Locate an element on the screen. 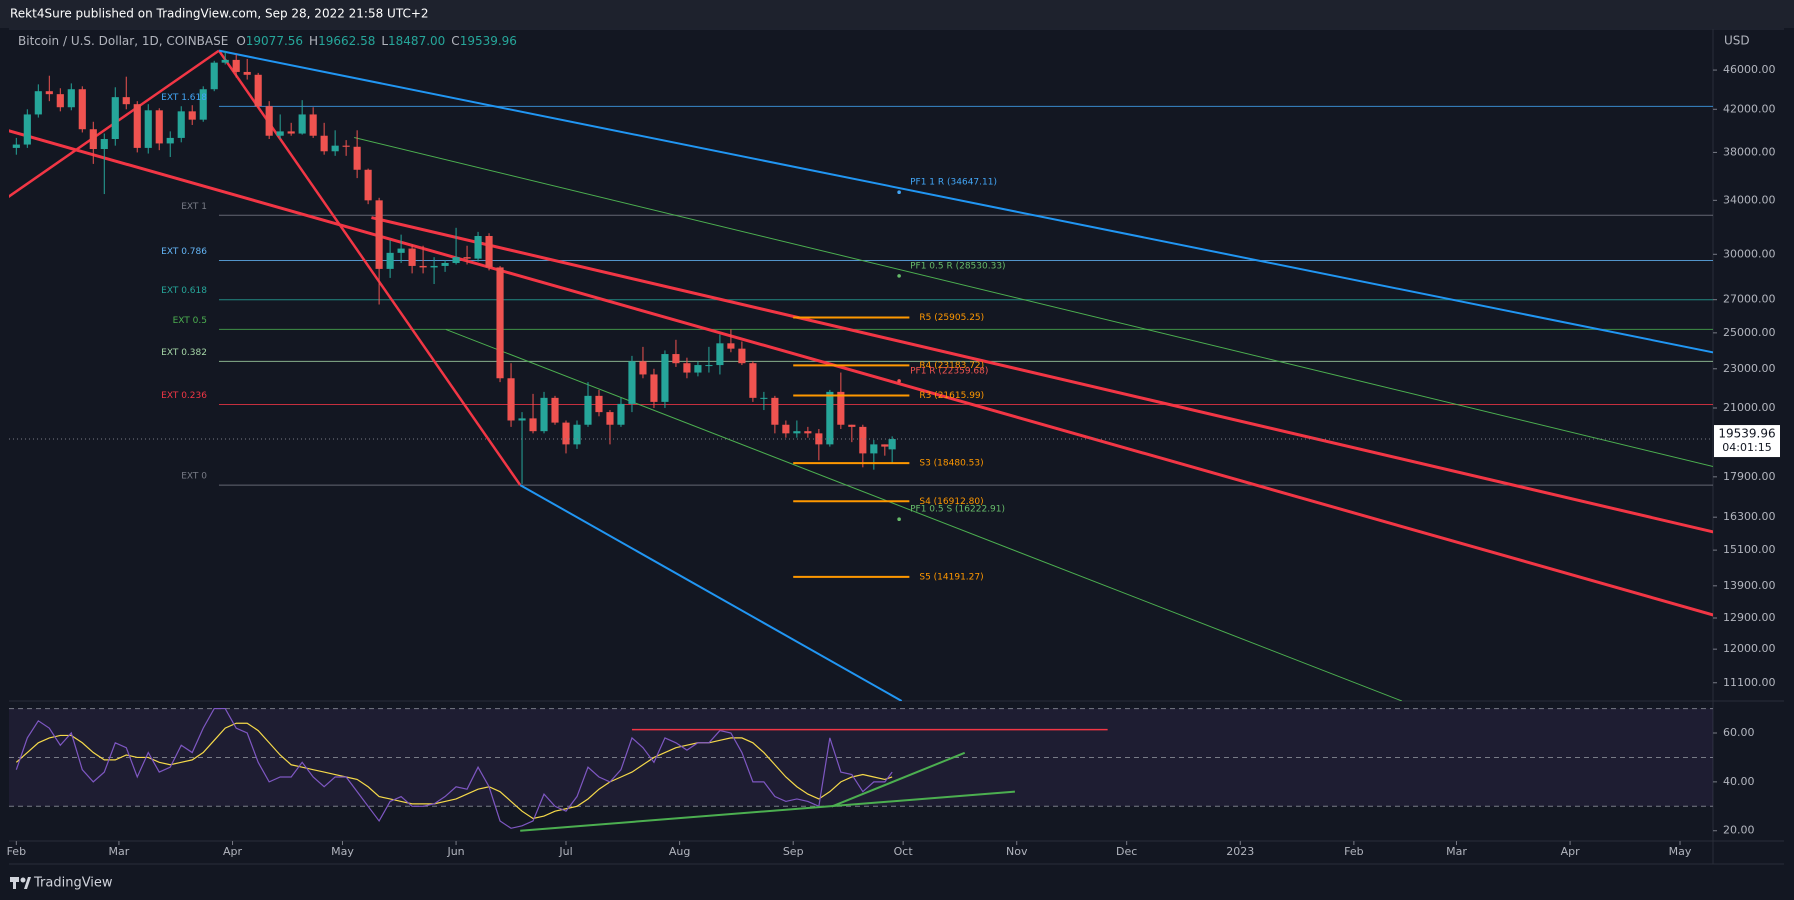 The image size is (1794, 900). x-tick-label: Dec is located at coordinates (1126, 851).